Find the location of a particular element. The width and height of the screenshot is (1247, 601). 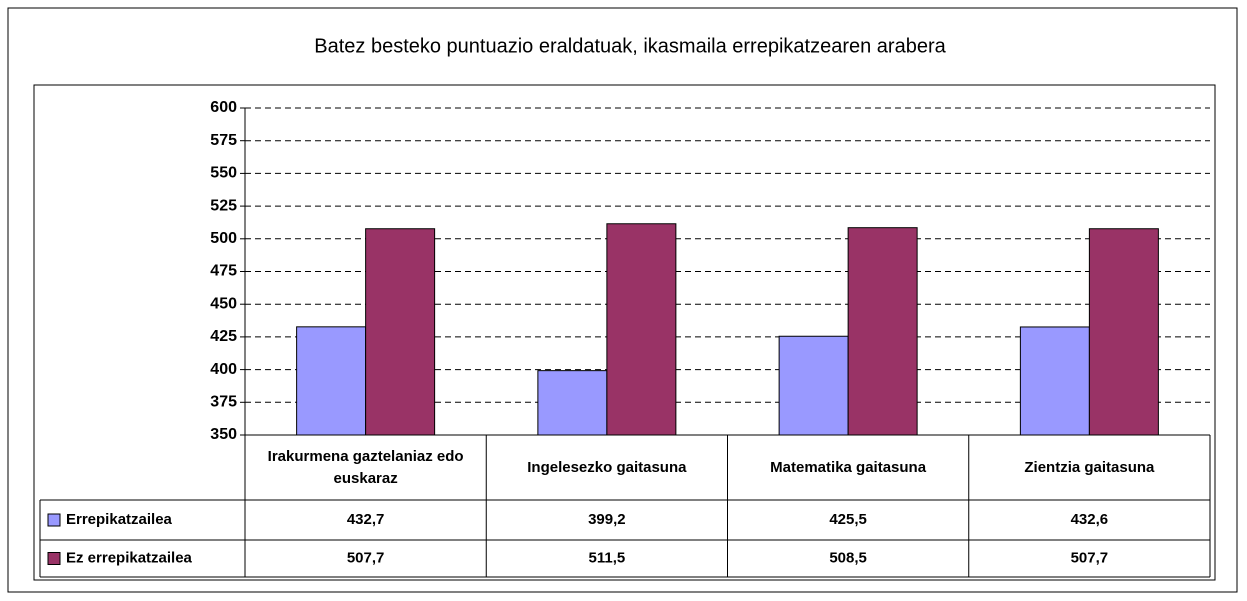

y-tick-label: 400 is located at coordinates (223, 369).